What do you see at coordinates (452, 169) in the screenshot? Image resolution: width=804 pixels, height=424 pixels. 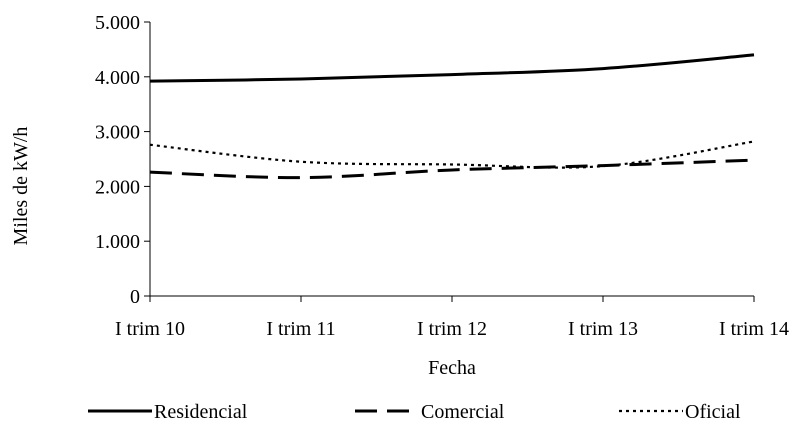 I see `series-line-comercial` at bounding box center [452, 169].